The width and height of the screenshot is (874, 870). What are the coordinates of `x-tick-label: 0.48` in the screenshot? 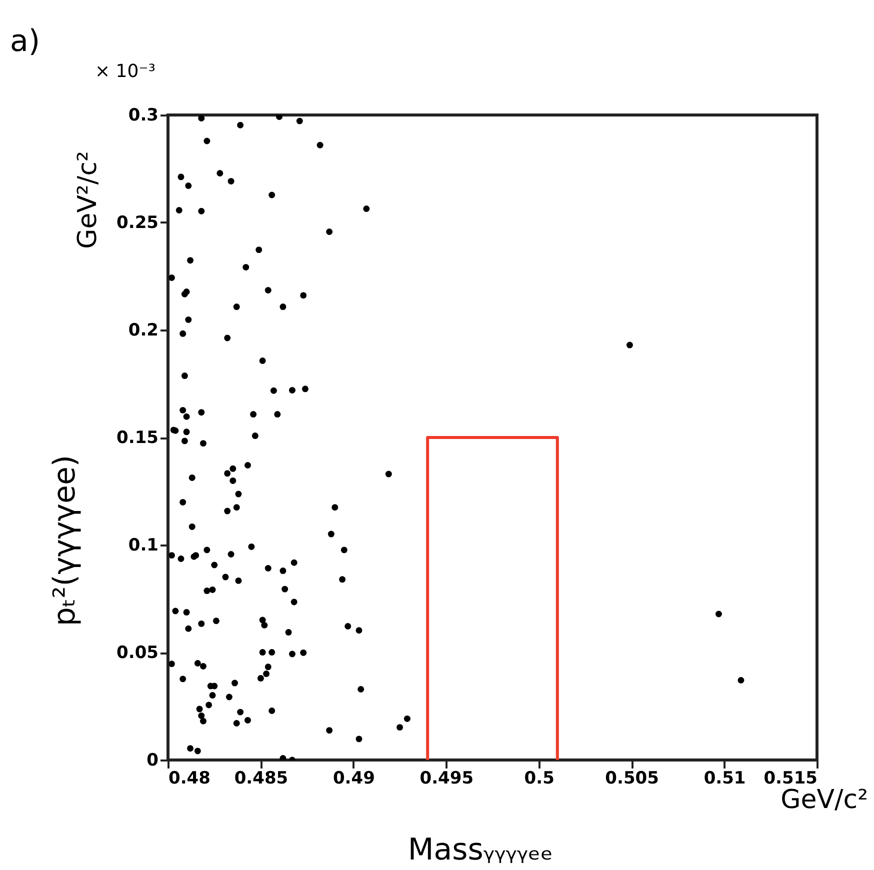 It's located at (189, 778).